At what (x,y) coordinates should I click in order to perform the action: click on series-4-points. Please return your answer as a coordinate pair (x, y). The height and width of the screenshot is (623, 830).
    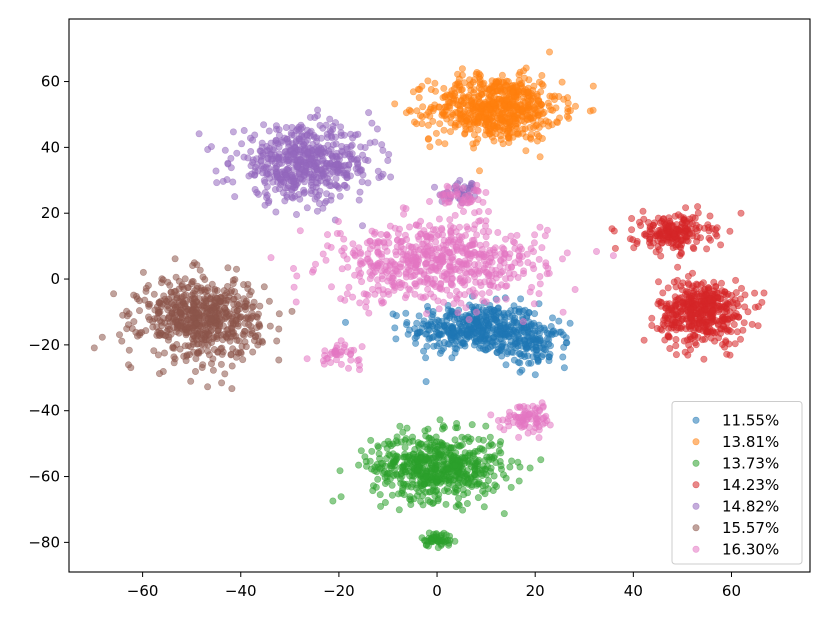
    Looking at the image, I should click on (688, 283).